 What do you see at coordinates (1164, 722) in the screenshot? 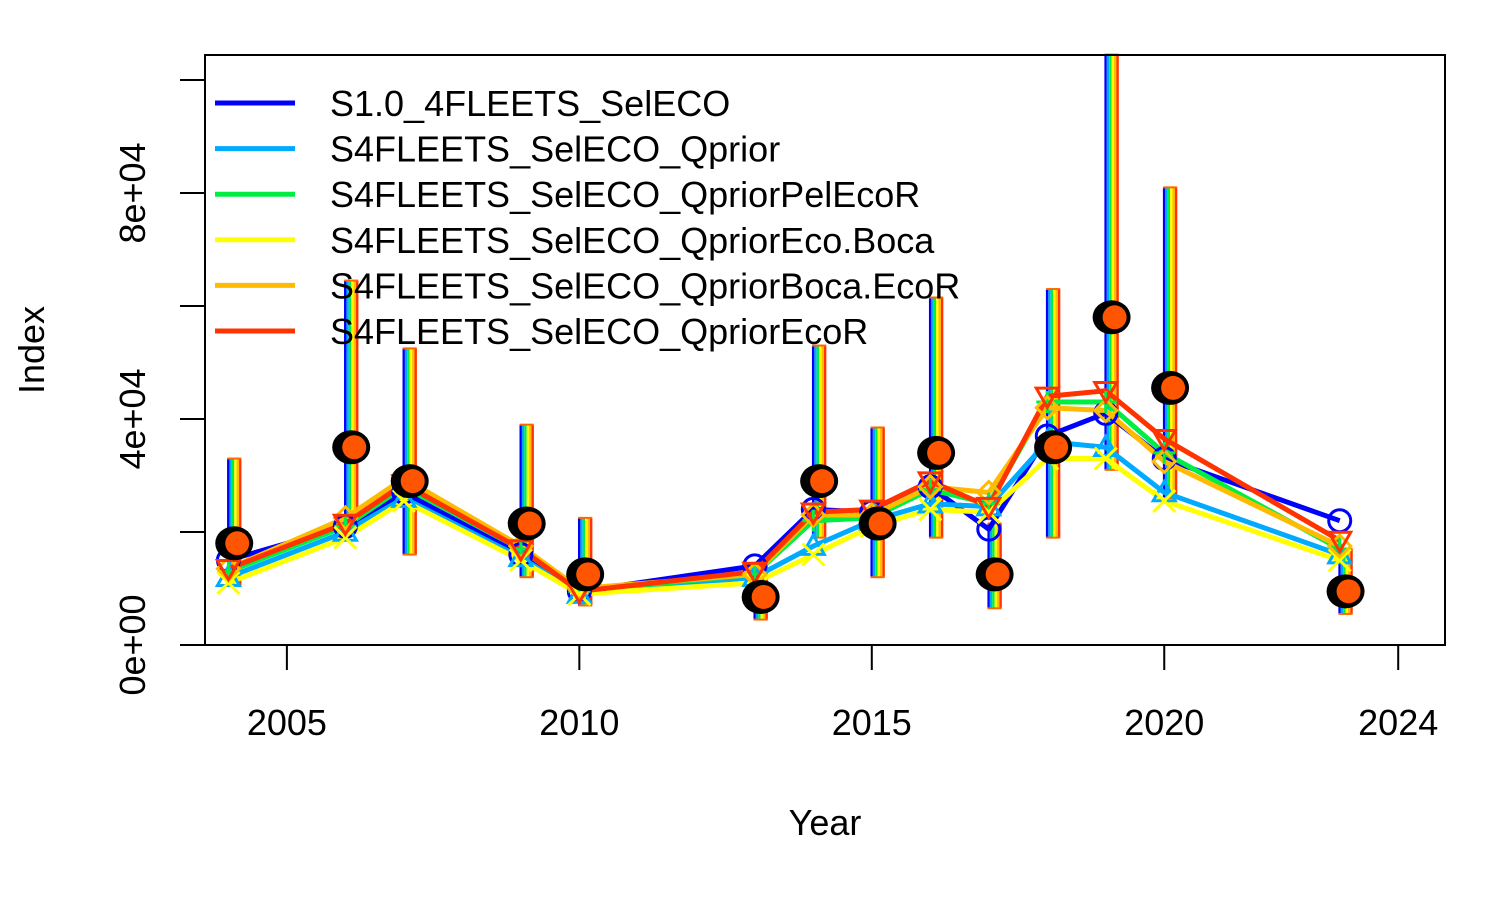
I see `x-tick-label-2020: 2020` at bounding box center [1164, 722].